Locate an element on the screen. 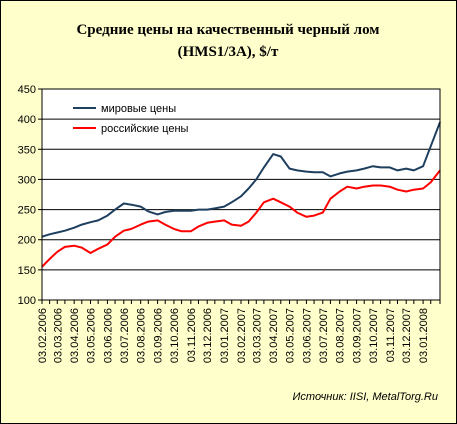 The width and height of the screenshot is (457, 424). y-tick-label: 250 is located at coordinates (27, 211).